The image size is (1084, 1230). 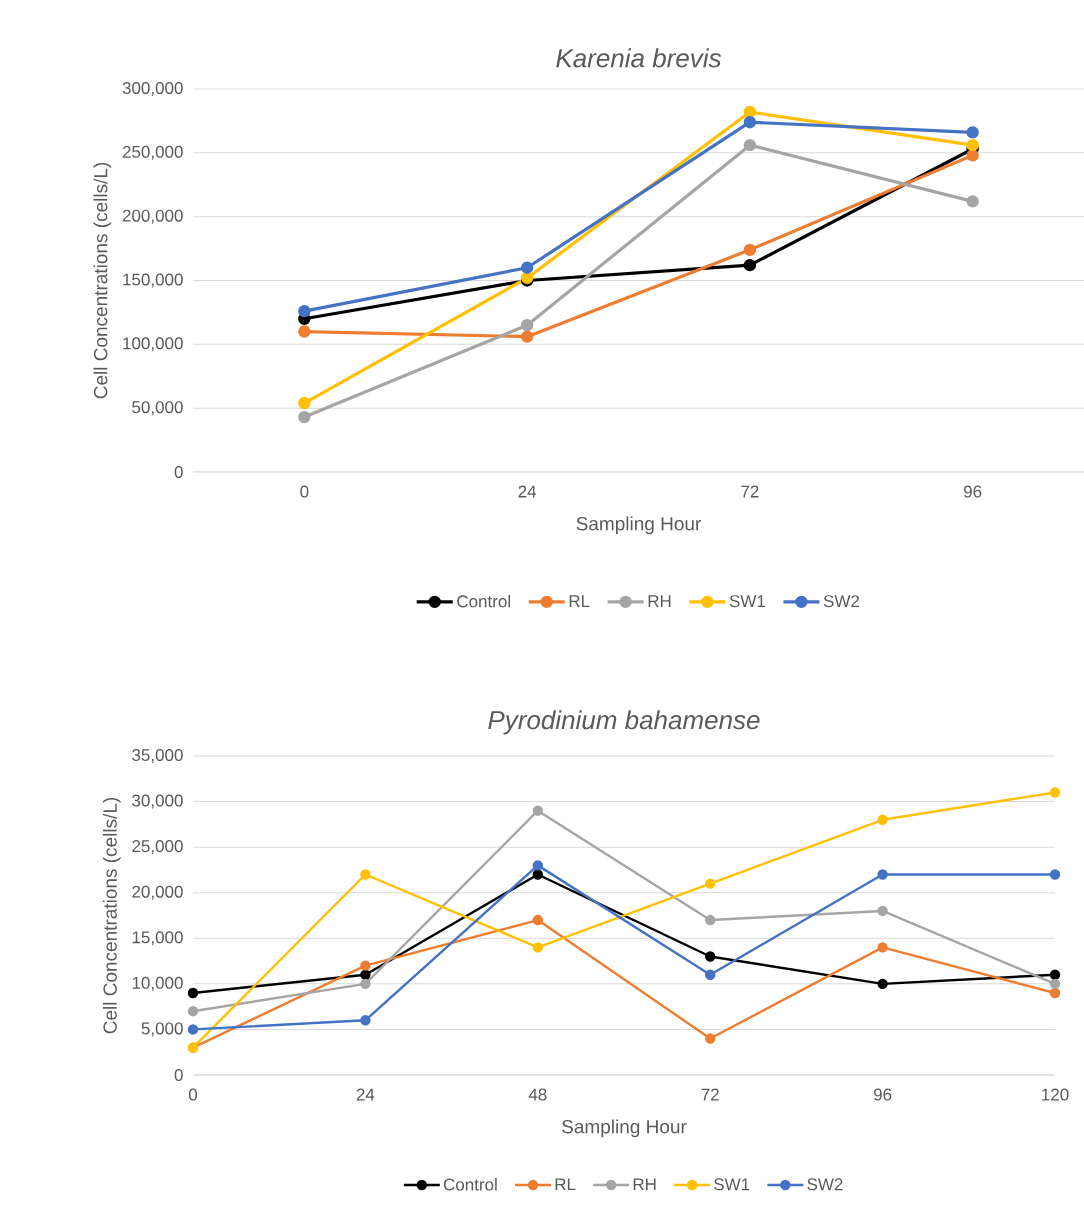 I want to click on y-tick-label: 15,000, so click(x=157, y=938).